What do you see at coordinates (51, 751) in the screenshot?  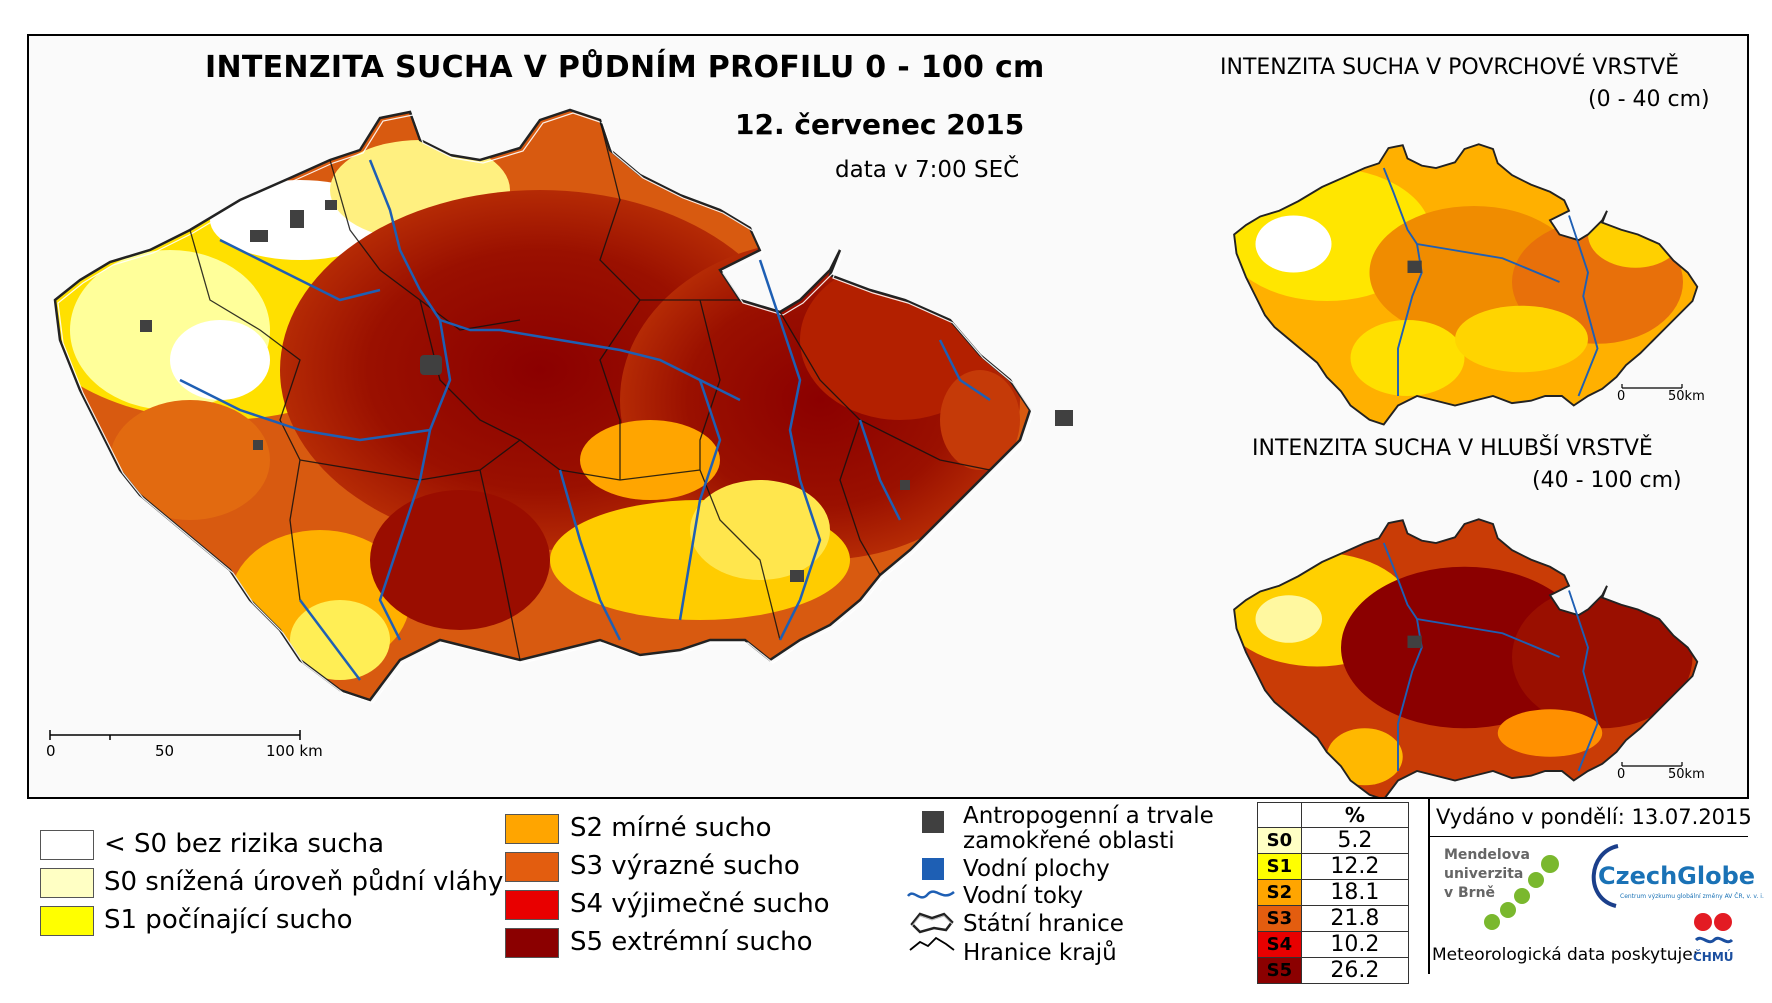 I see `scale-main-label-0: 0` at bounding box center [51, 751].